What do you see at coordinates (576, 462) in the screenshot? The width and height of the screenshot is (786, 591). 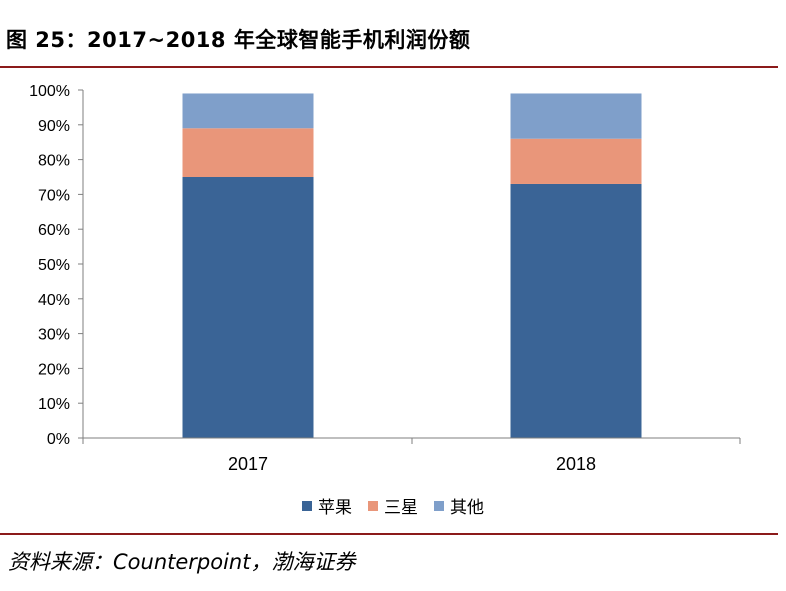 I see `x-tick-label: 2018` at bounding box center [576, 462].